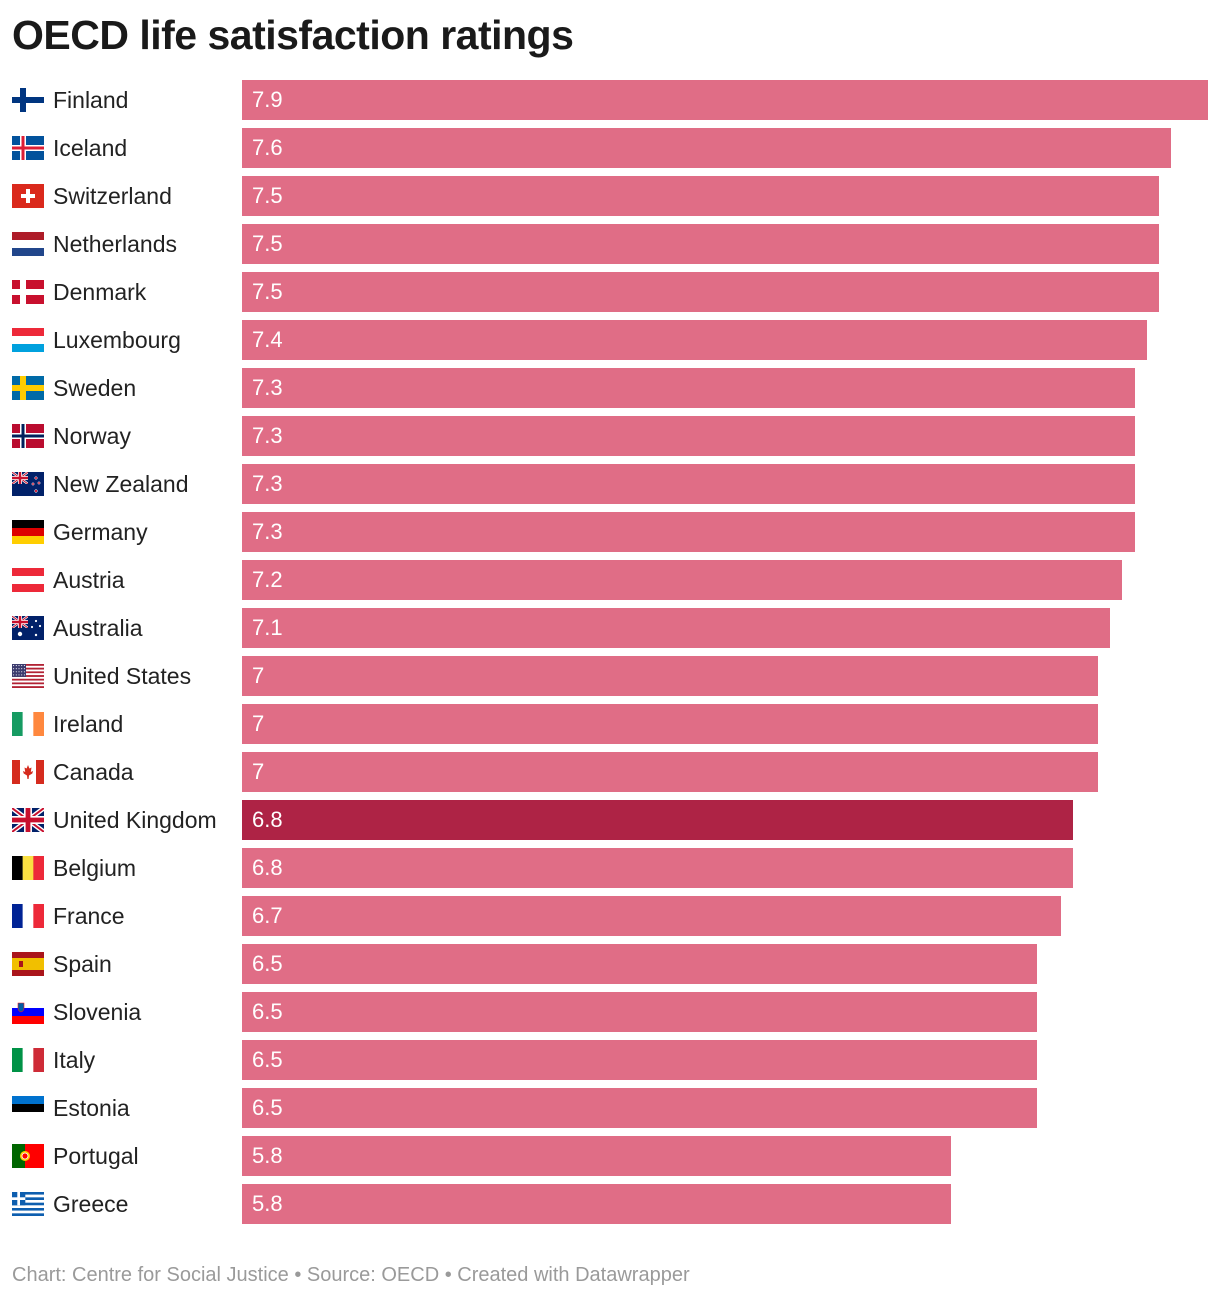 This screenshot has height=1300, width=1220. I want to click on luxembourg-flag-icon, so click(28, 340).